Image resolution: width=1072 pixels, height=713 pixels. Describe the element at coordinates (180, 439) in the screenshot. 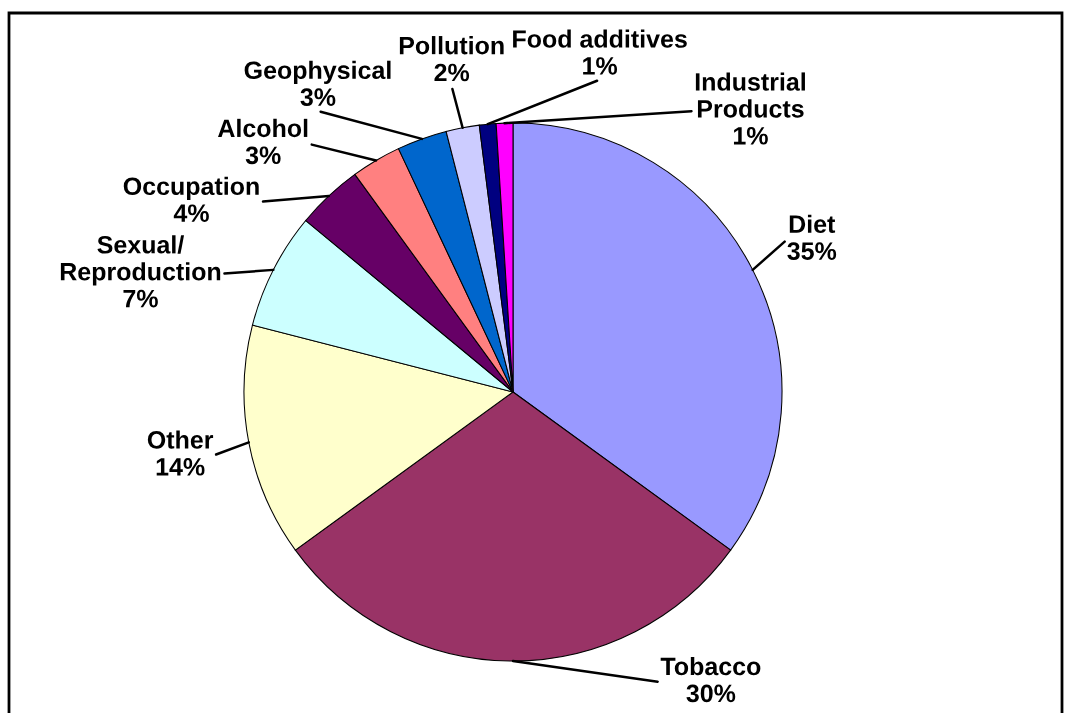

I see `slice-label: Other` at that location.